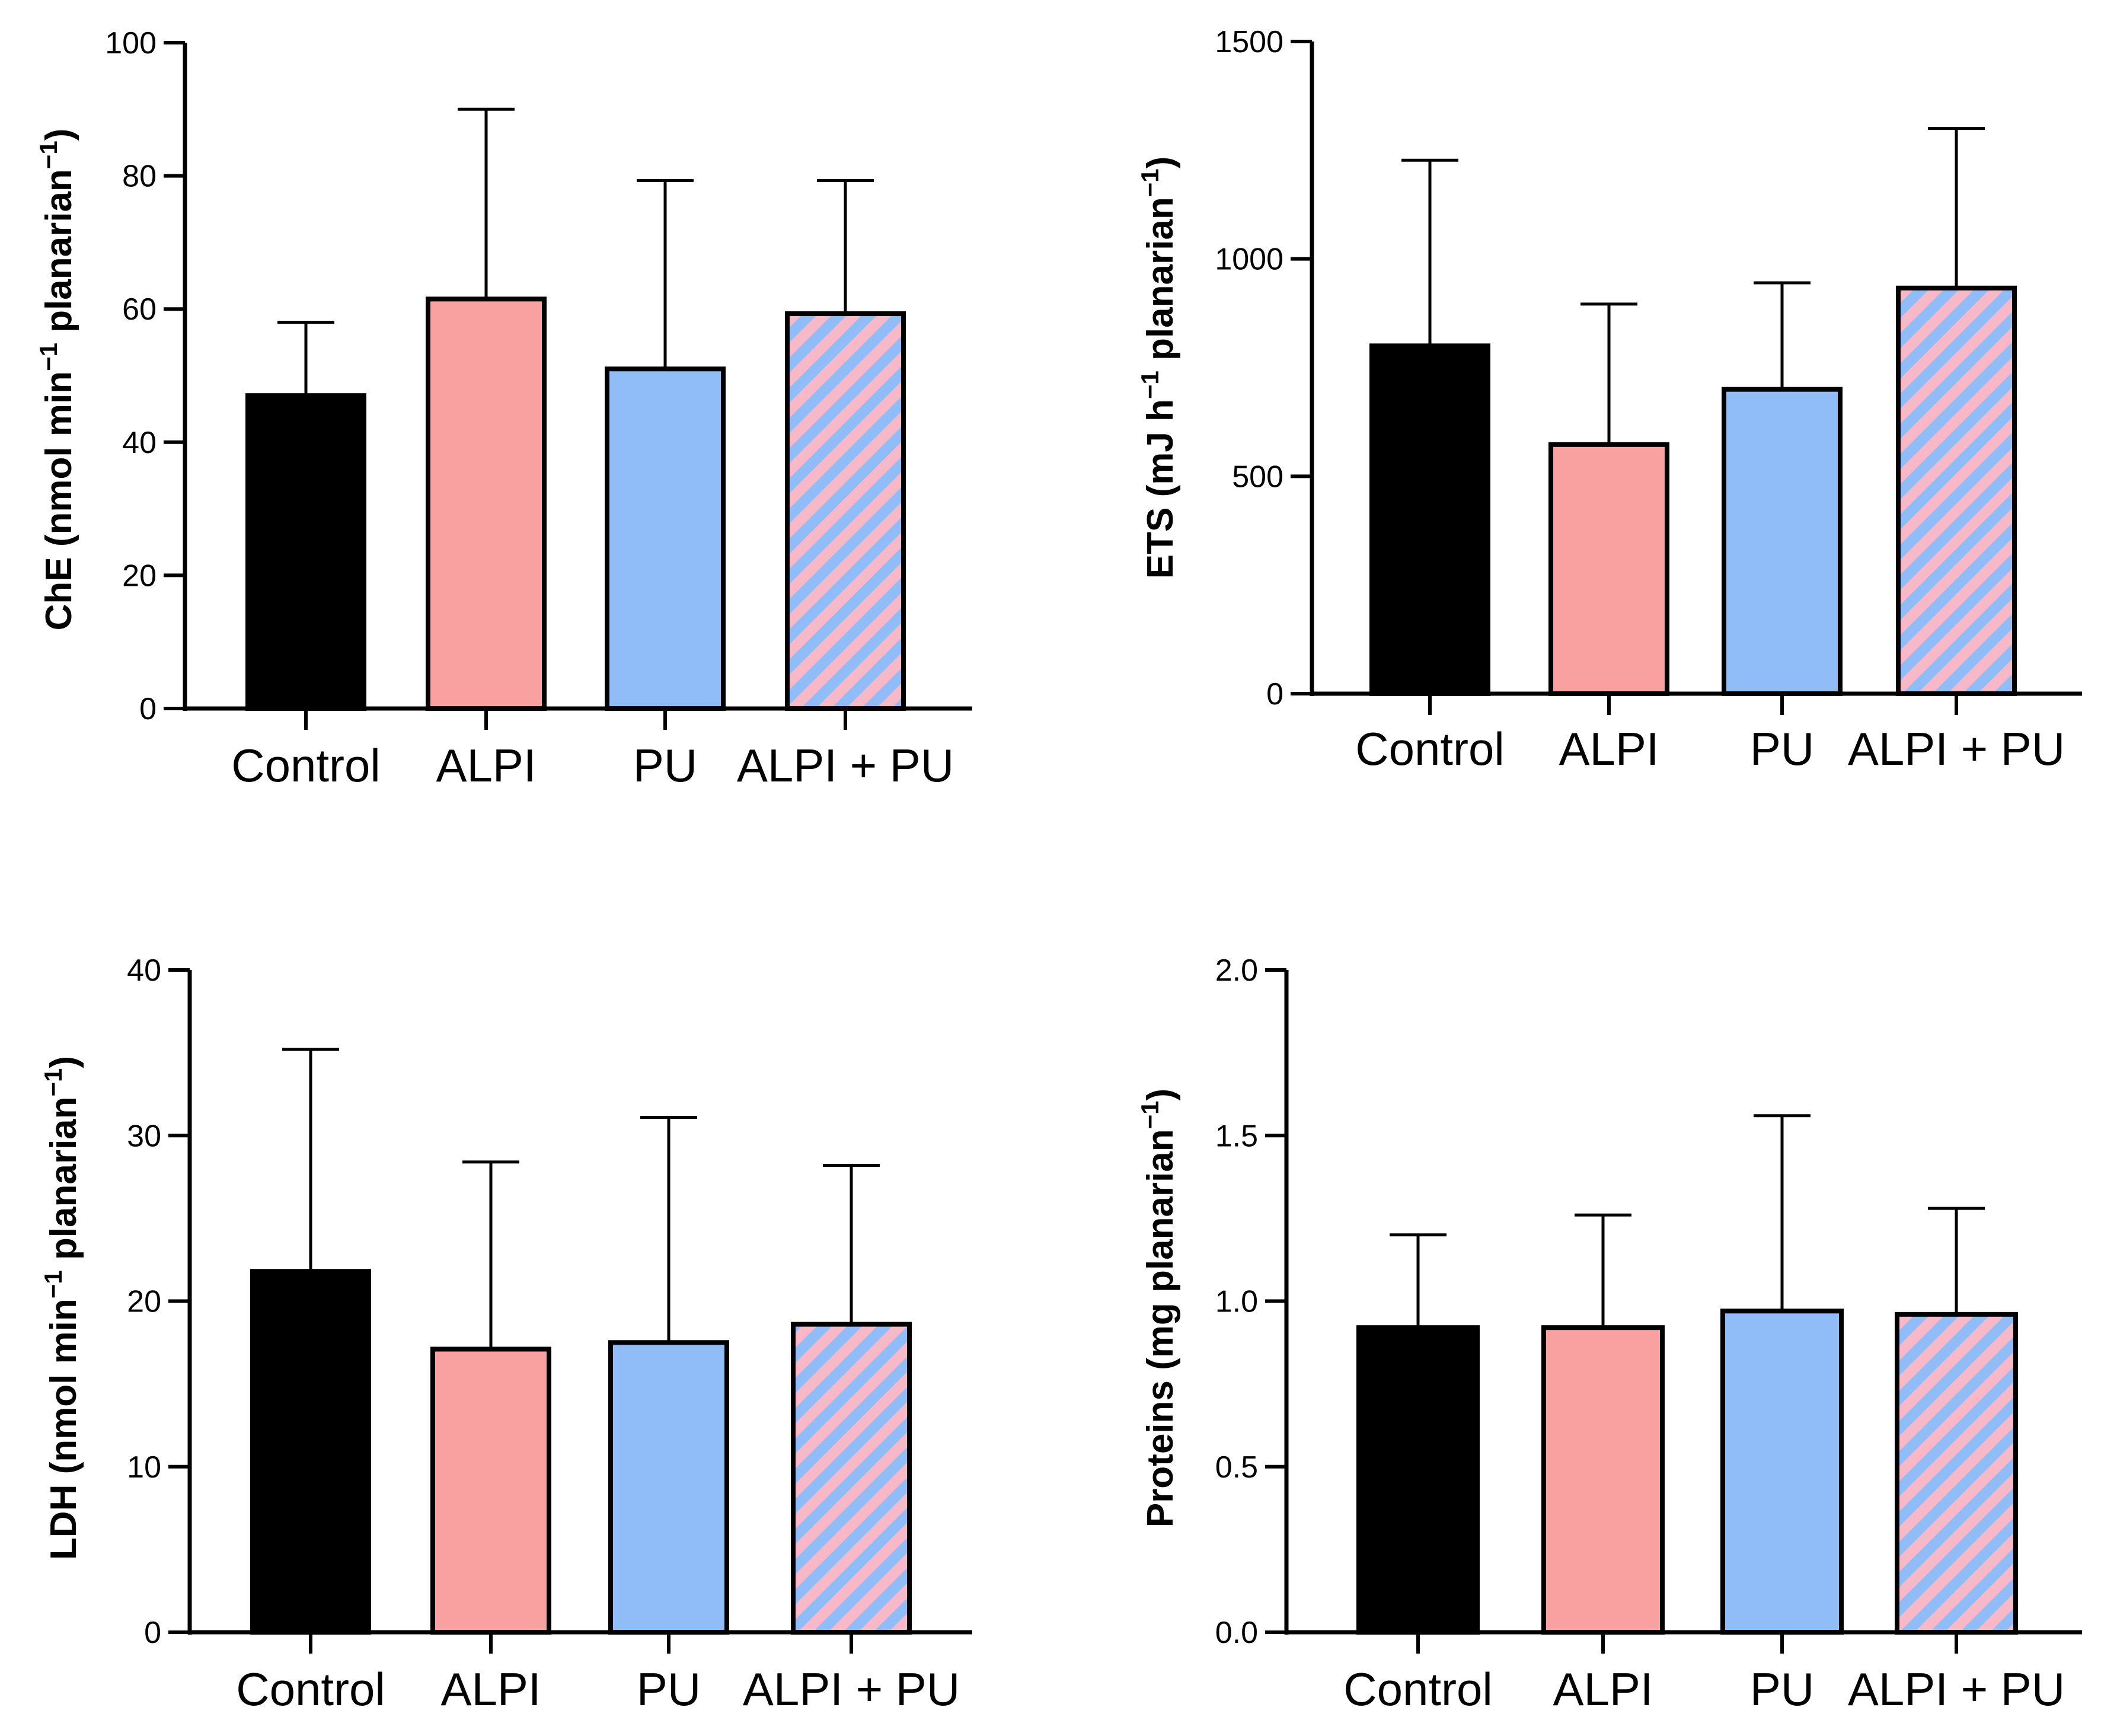 This screenshot has width=2101, height=1736. I want to click on y-tick-label-proteins-0: 0.0, so click(1236, 1633).